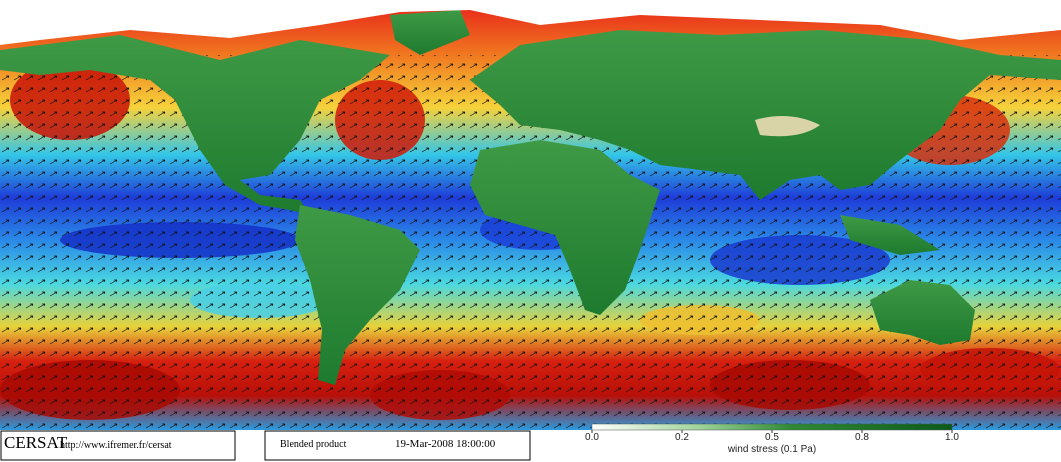  I want to click on indonesia, so click(890, 235).